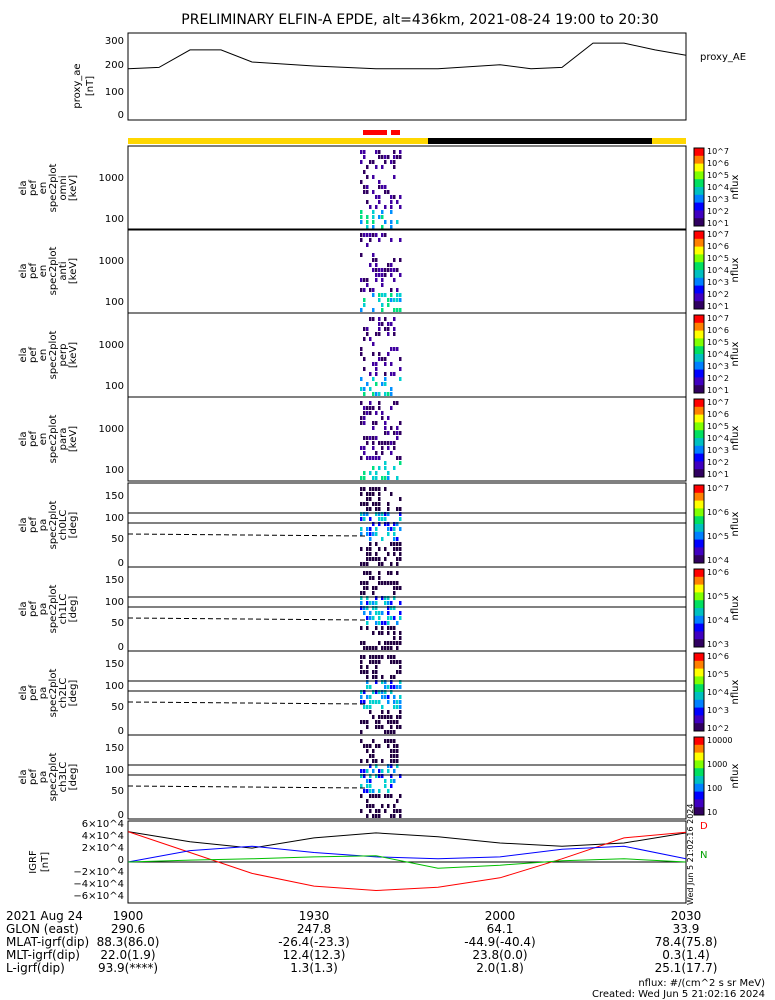  What do you see at coordinates (63, 439) in the screenshot?
I see `panel-ylabel-line: para` at bounding box center [63, 439].